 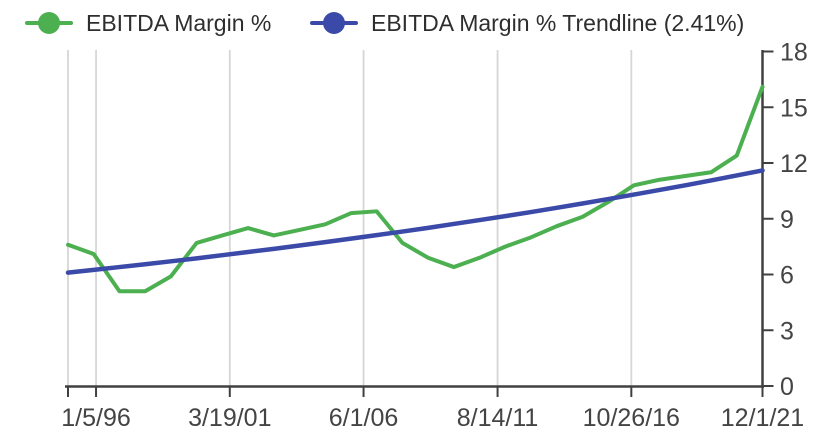 What do you see at coordinates (96, 418) in the screenshot?
I see `x-axis-label: 1/5/96` at bounding box center [96, 418].